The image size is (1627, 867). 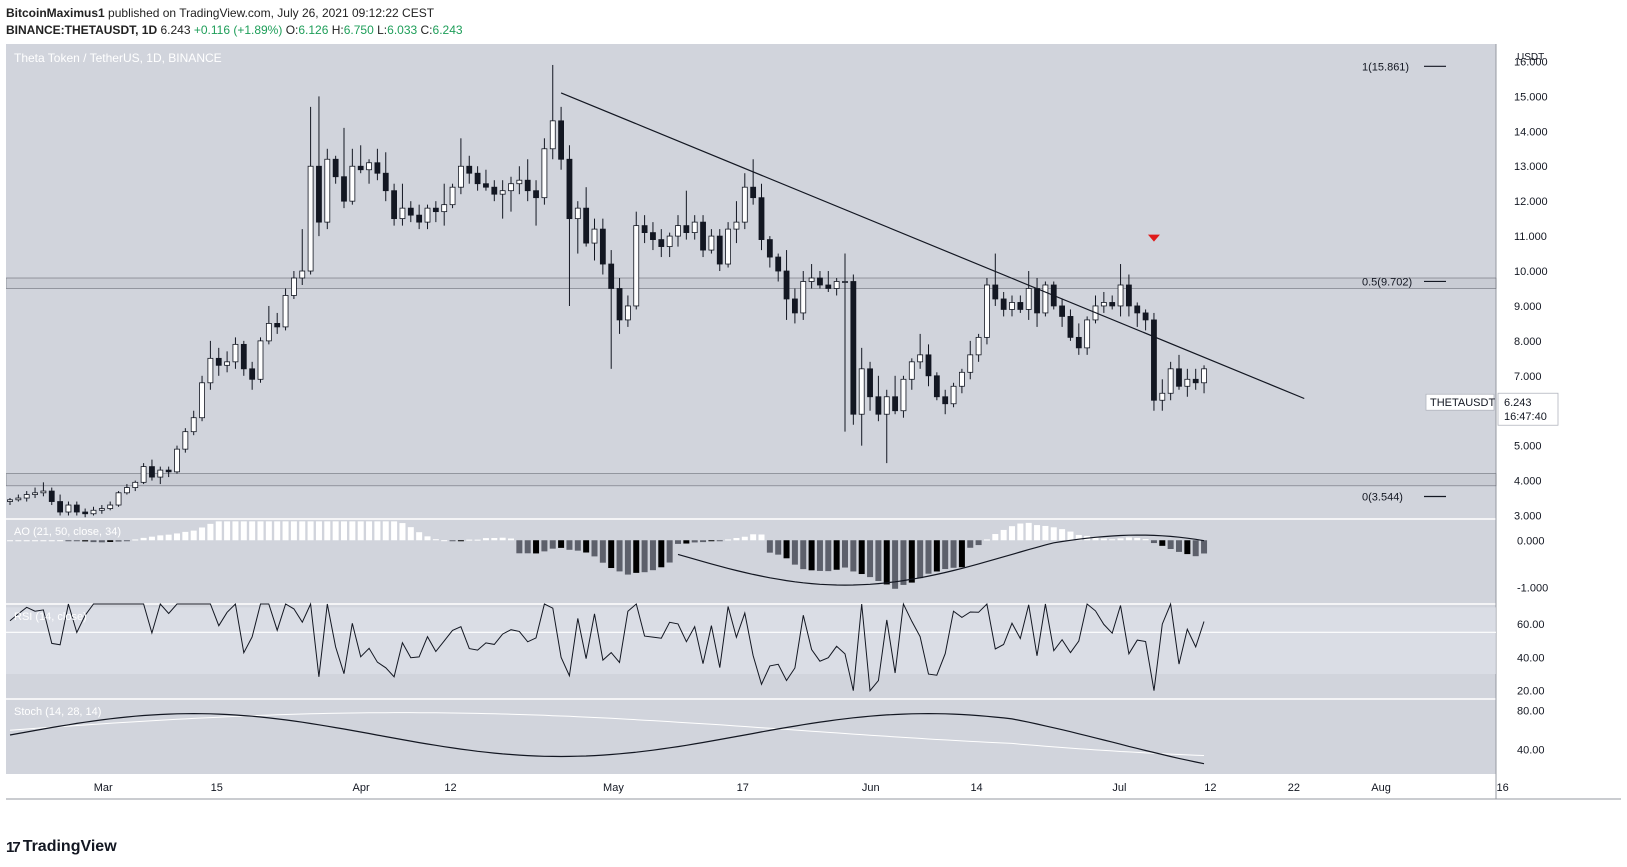 I want to click on fib-label-1: 0.5(9.702), so click(x=1387, y=282).